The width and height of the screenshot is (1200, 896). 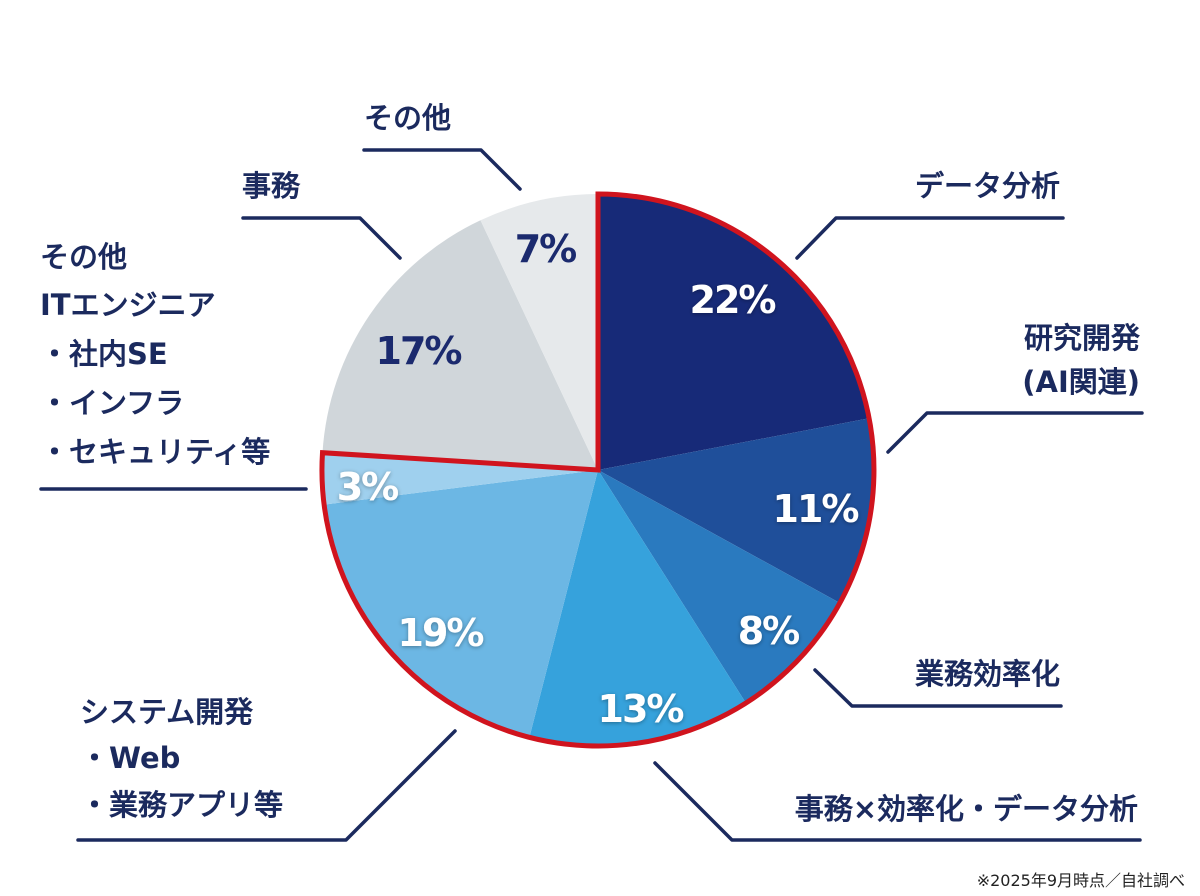 I want to click on label-data-analysis: データ分析, so click(x=987, y=186).